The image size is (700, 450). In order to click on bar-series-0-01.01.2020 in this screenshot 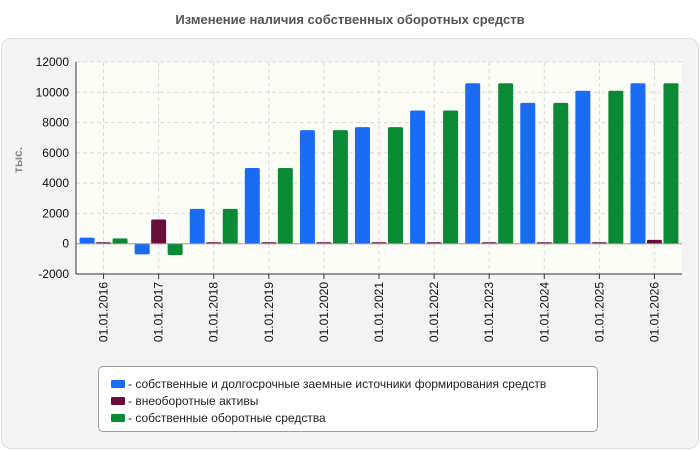, I will do `click(307, 187)`.